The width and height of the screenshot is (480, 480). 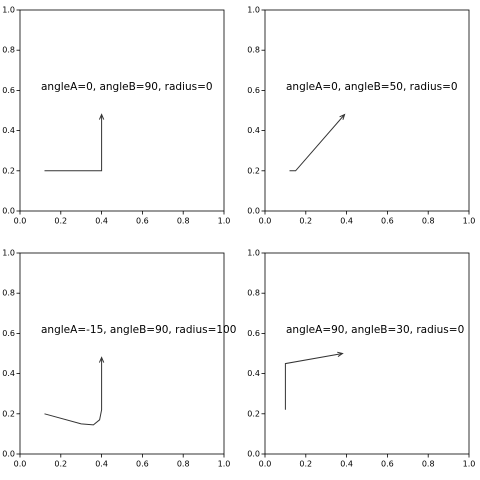 What do you see at coordinates (127, 87) in the screenshot?
I see `annotation: angleA=0, angleB=90, radius=0` at bounding box center [127, 87].